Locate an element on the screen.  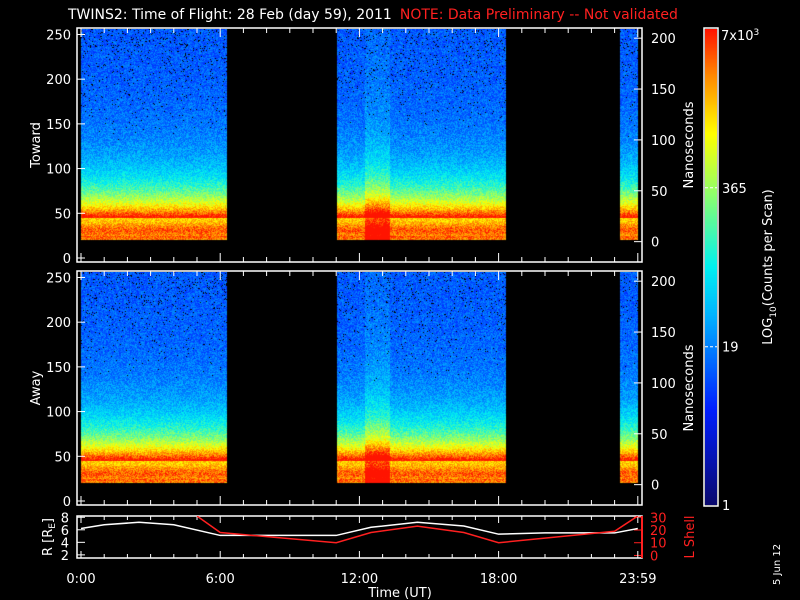
lshell-series-line is located at coordinates (417, 530).